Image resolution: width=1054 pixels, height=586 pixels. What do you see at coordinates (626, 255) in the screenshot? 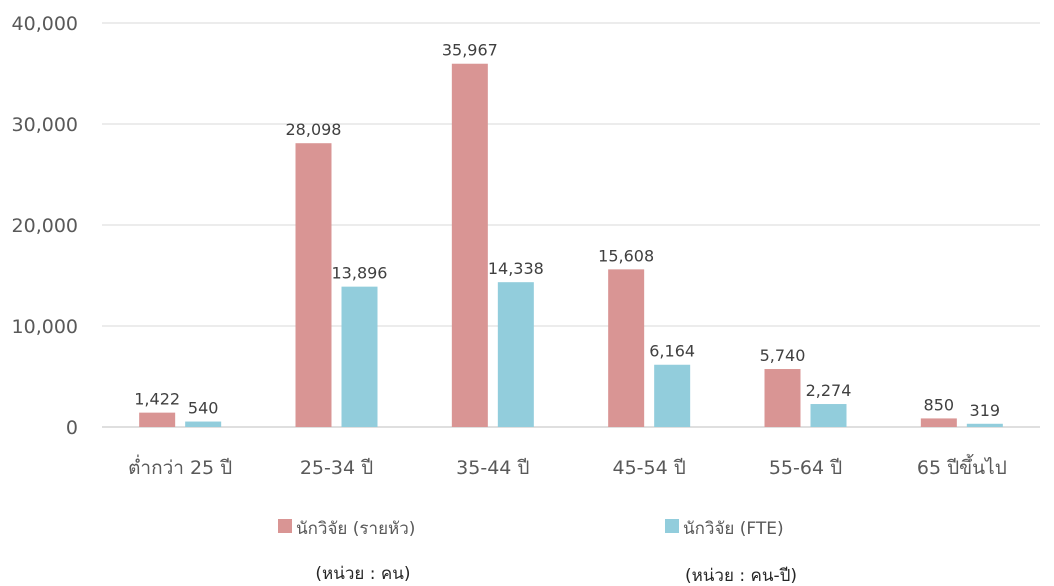
I see `data-label: 15,608` at bounding box center [626, 255].